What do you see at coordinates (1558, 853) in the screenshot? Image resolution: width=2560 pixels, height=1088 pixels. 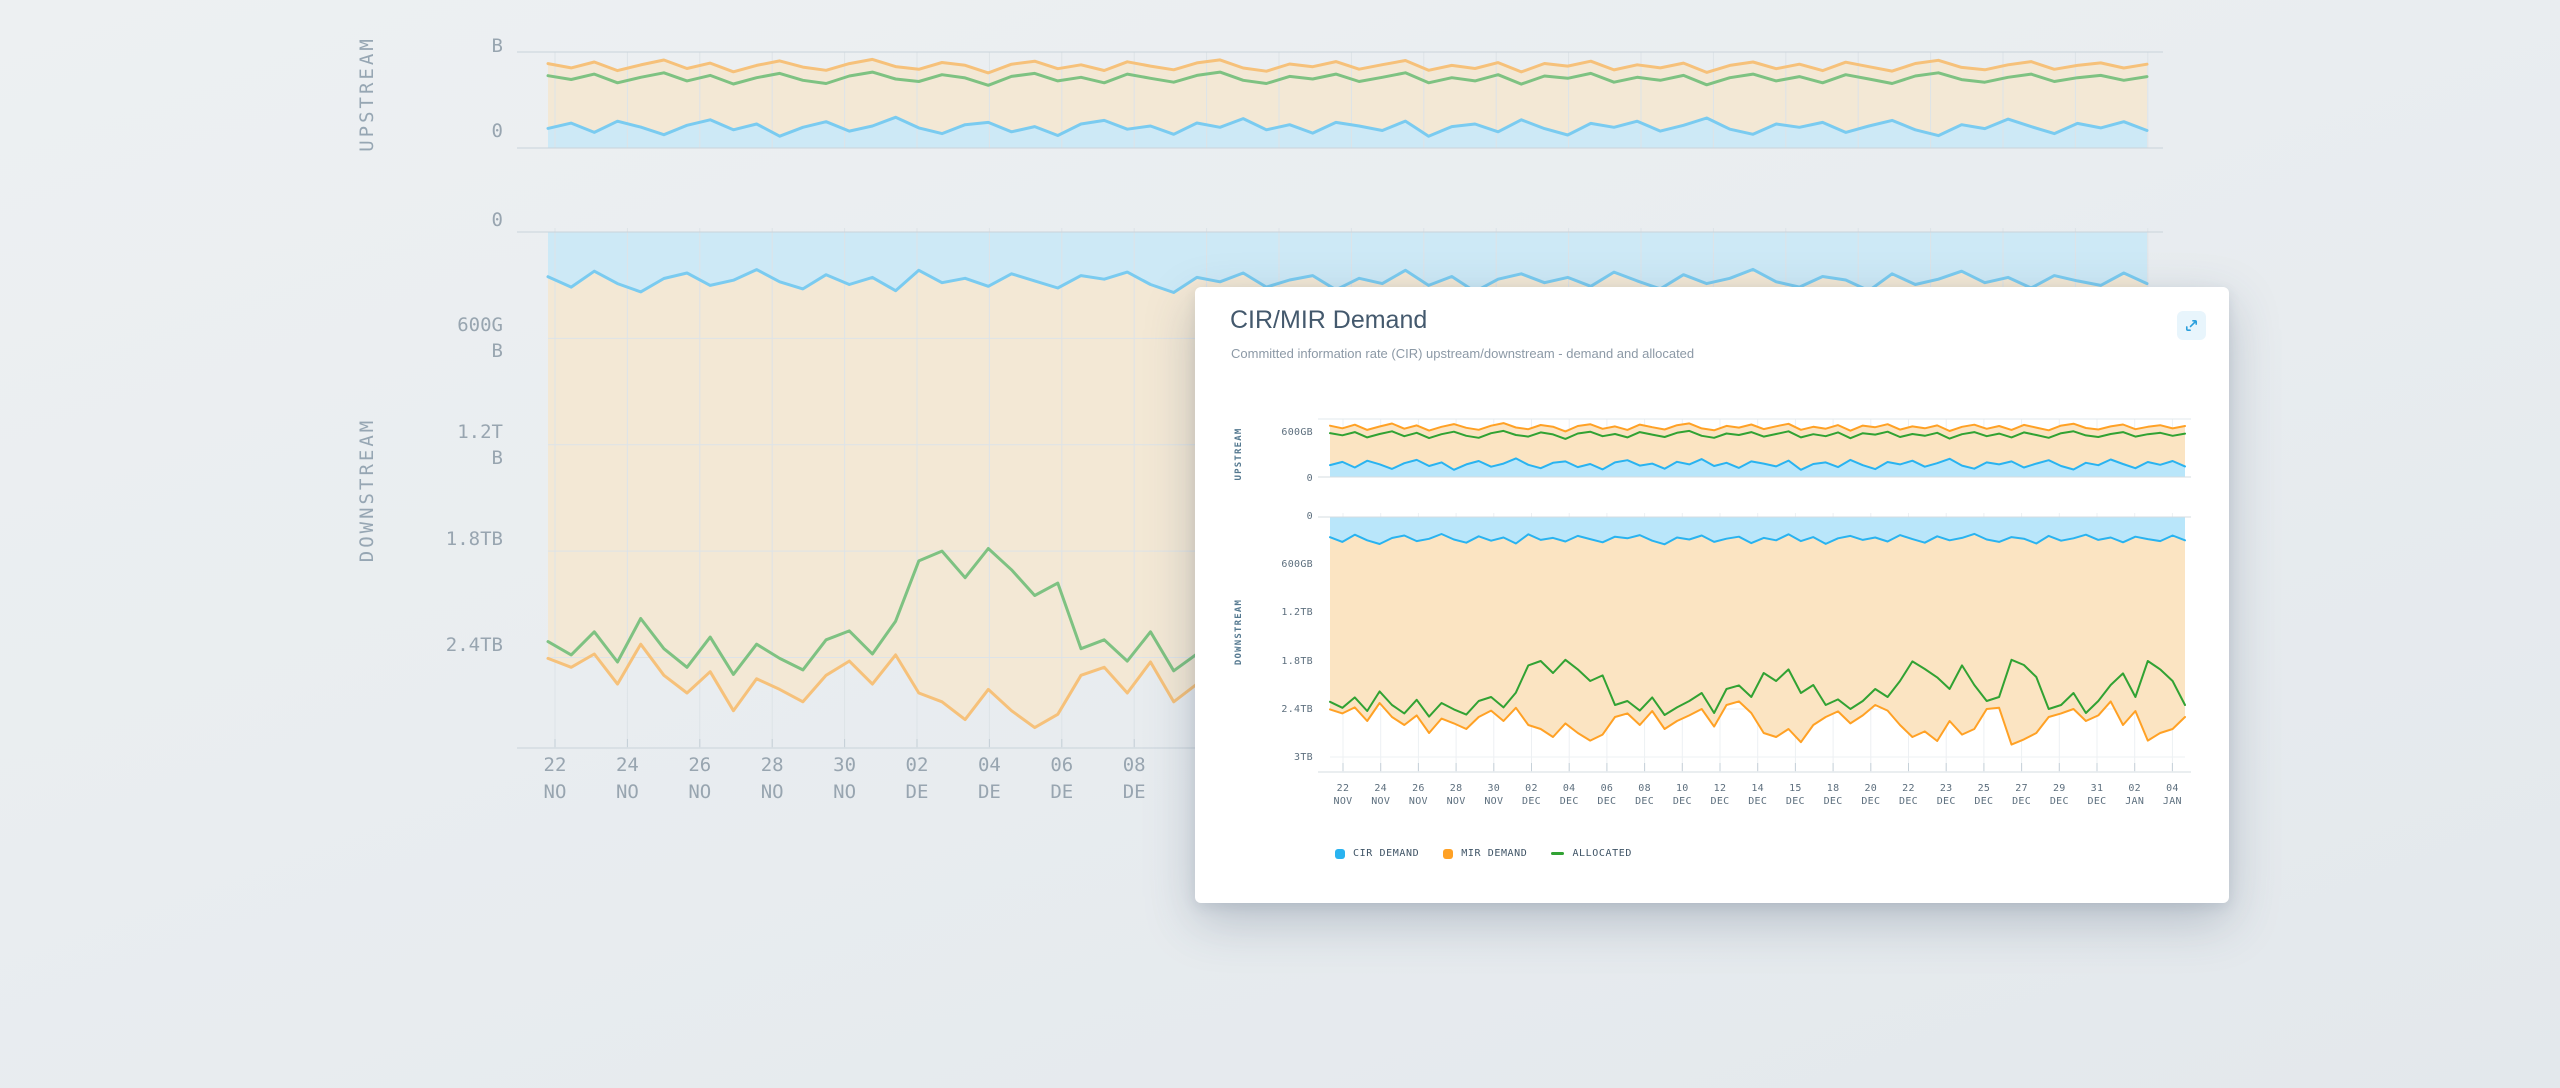 I see `legend-swatch-dash` at bounding box center [1558, 853].